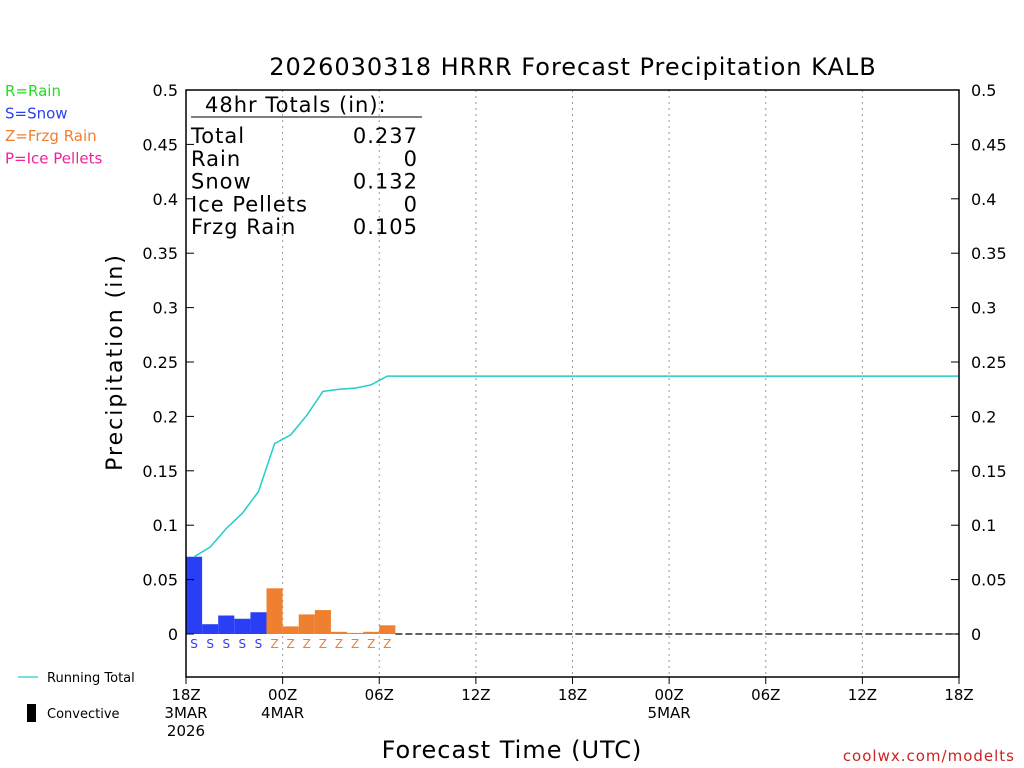  Describe the element at coordinates (512, 750) in the screenshot. I see `x-axis-label: Forecast Time (UTC)` at that location.